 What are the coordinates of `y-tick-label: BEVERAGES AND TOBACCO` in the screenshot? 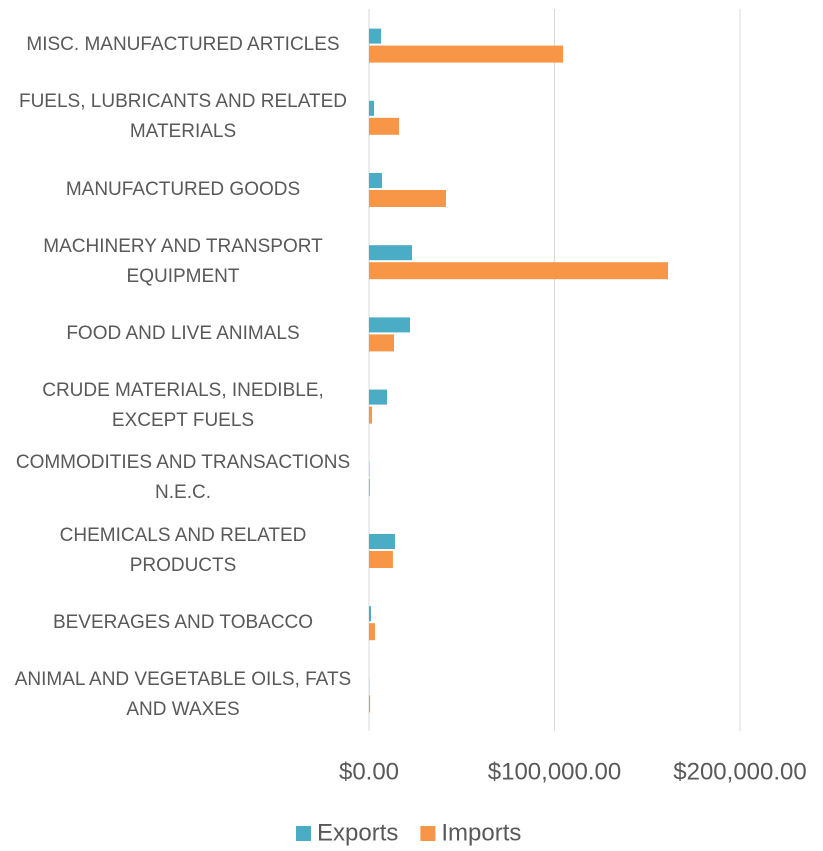 It's located at (183, 622).